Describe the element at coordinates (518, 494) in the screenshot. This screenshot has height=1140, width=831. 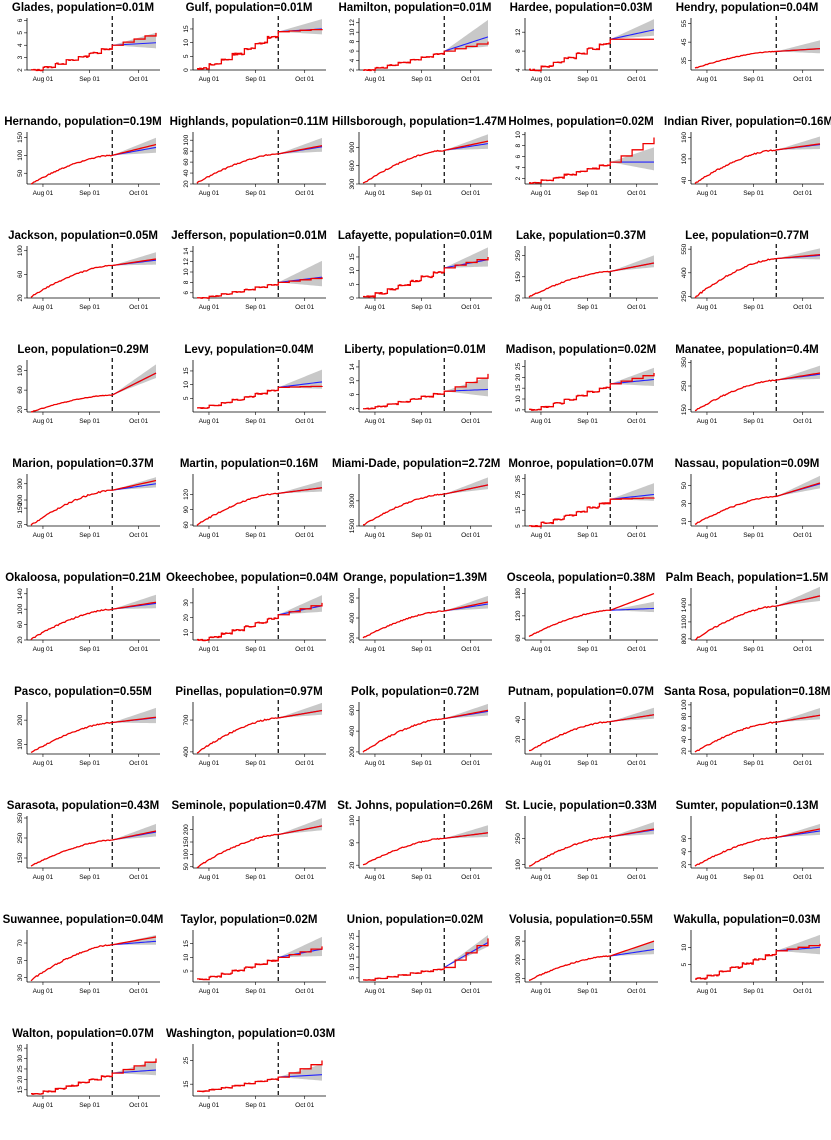
I see `y-tick-label: 25` at that location.